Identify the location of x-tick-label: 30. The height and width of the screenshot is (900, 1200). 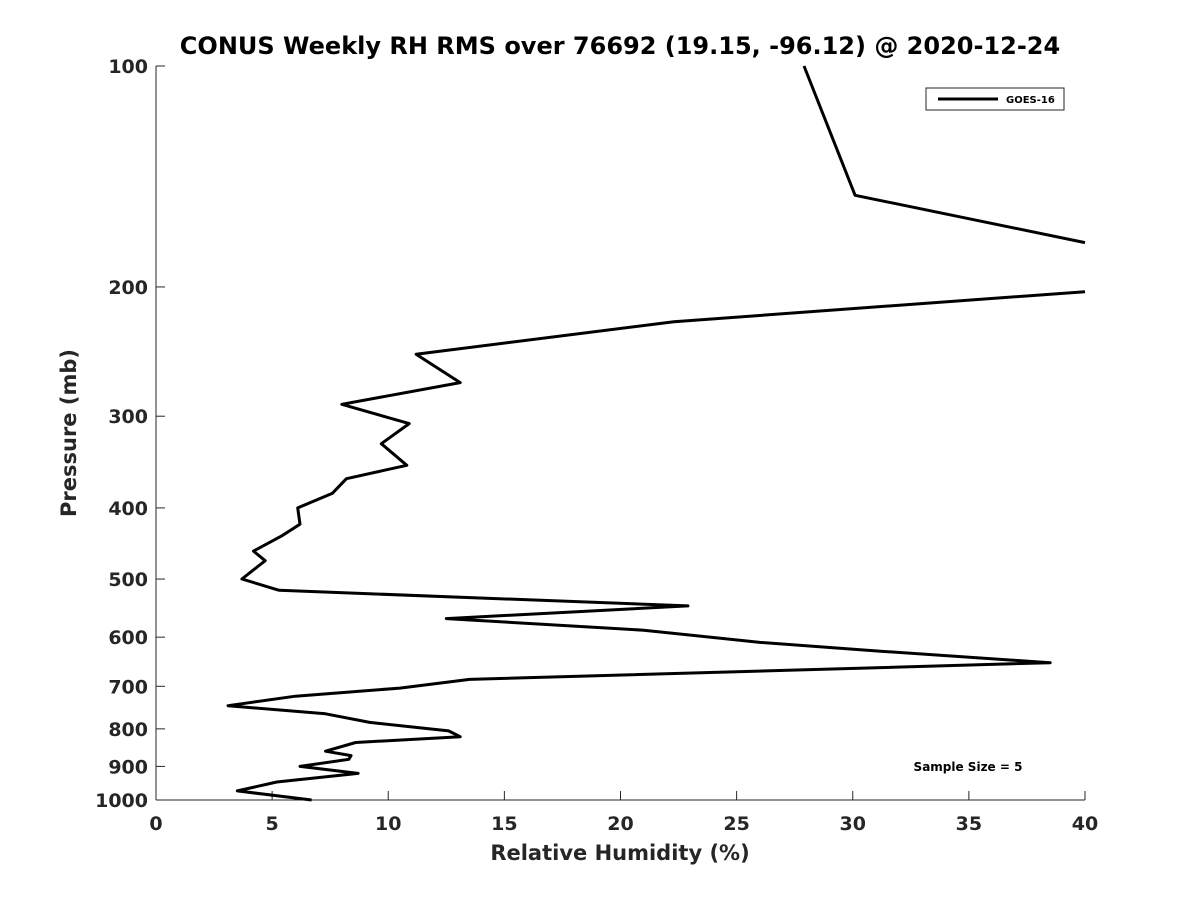
(853, 824).